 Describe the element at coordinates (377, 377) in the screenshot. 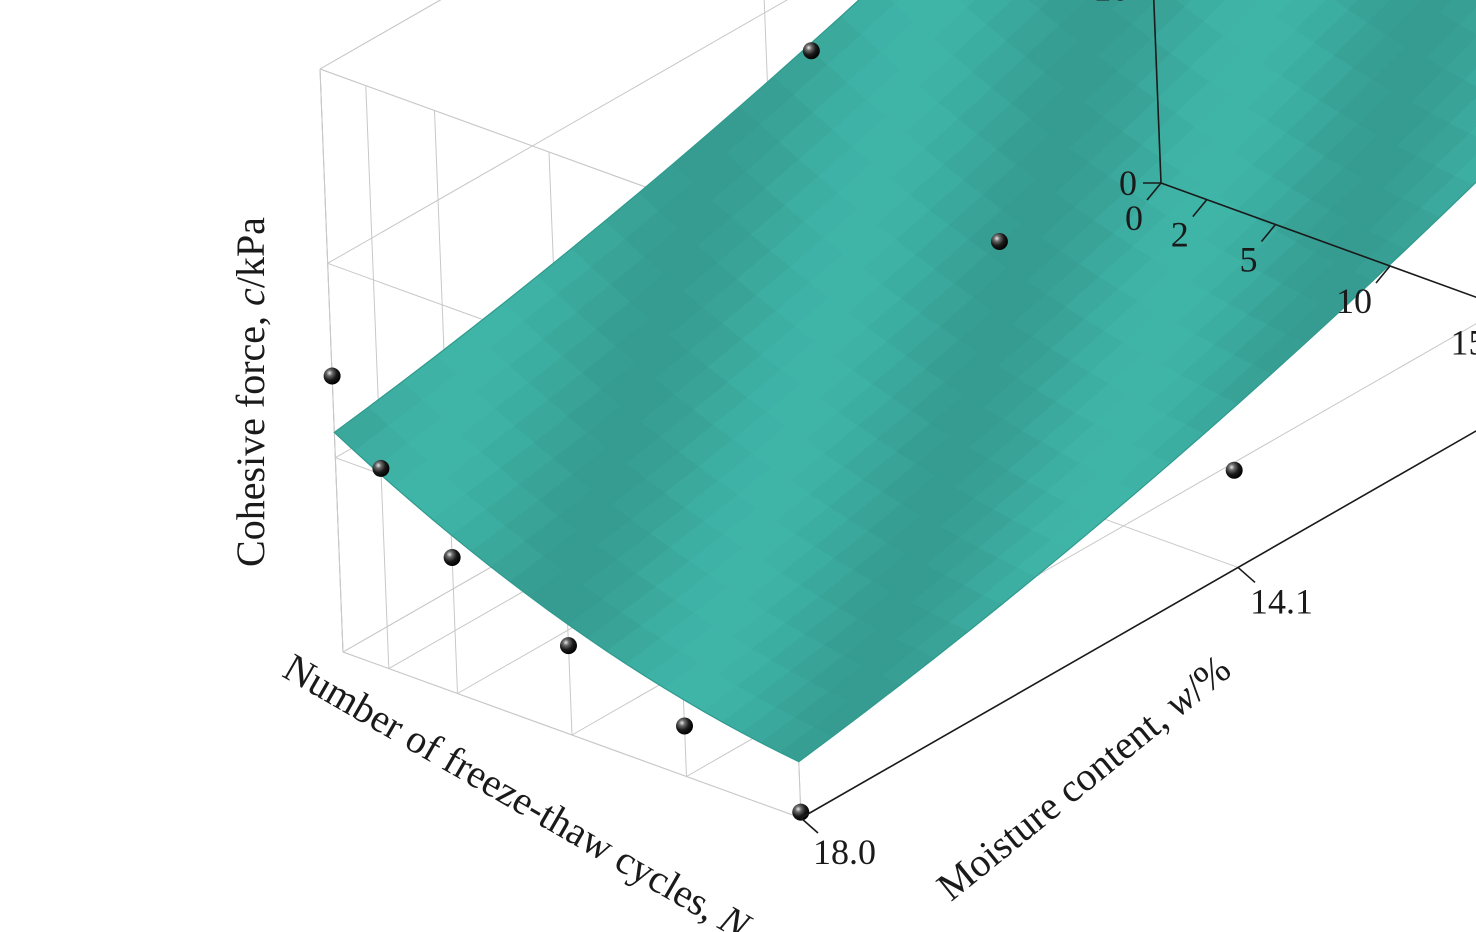

I see `gridline-x` at that location.